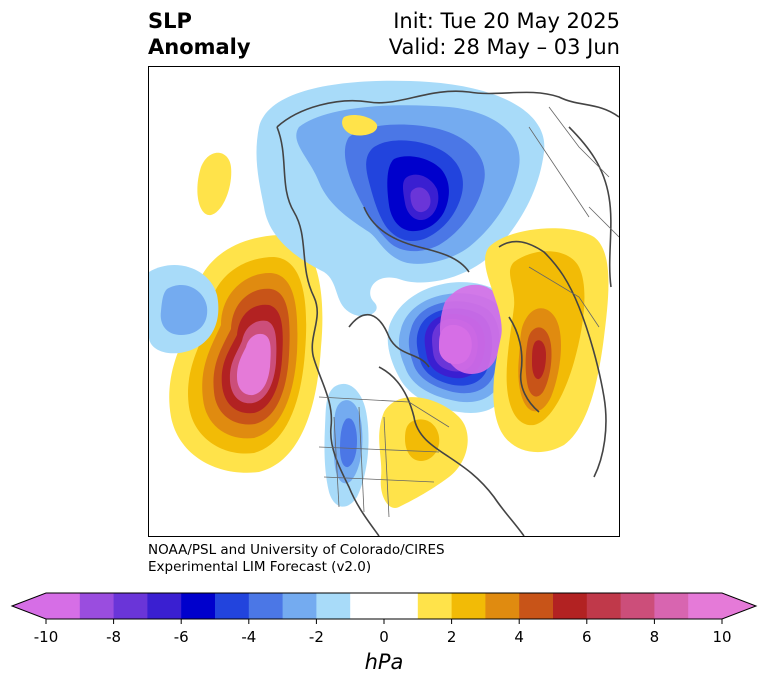  What do you see at coordinates (384, 662) in the screenshot?
I see `colorbar-unit: hPa` at bounding box center [384, 662].